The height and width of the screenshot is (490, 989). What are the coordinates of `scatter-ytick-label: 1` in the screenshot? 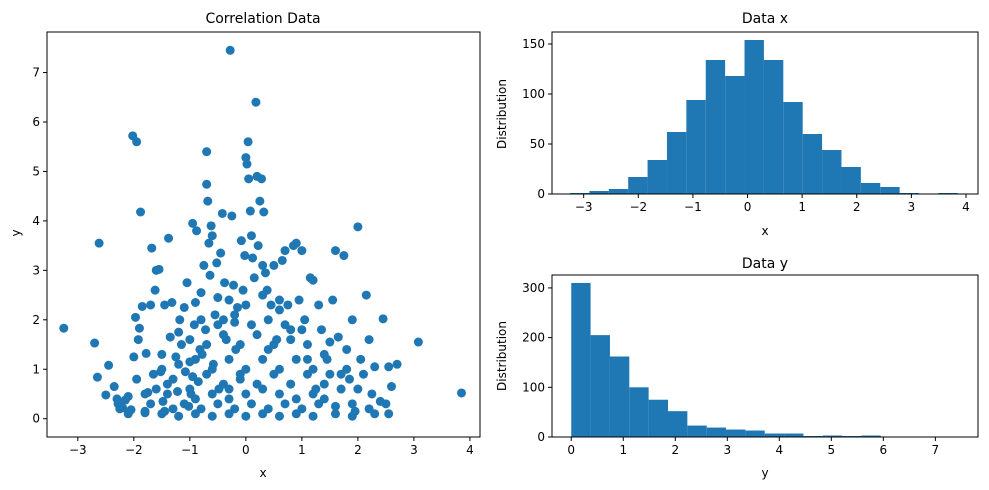 It's located at (36, 369).